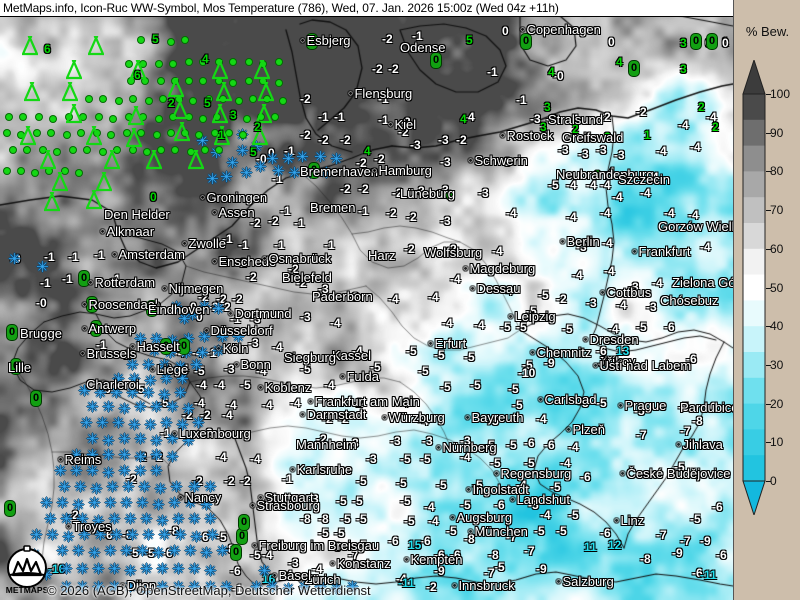  I want to click on legend-tick-60: 60, so click(774, 249).